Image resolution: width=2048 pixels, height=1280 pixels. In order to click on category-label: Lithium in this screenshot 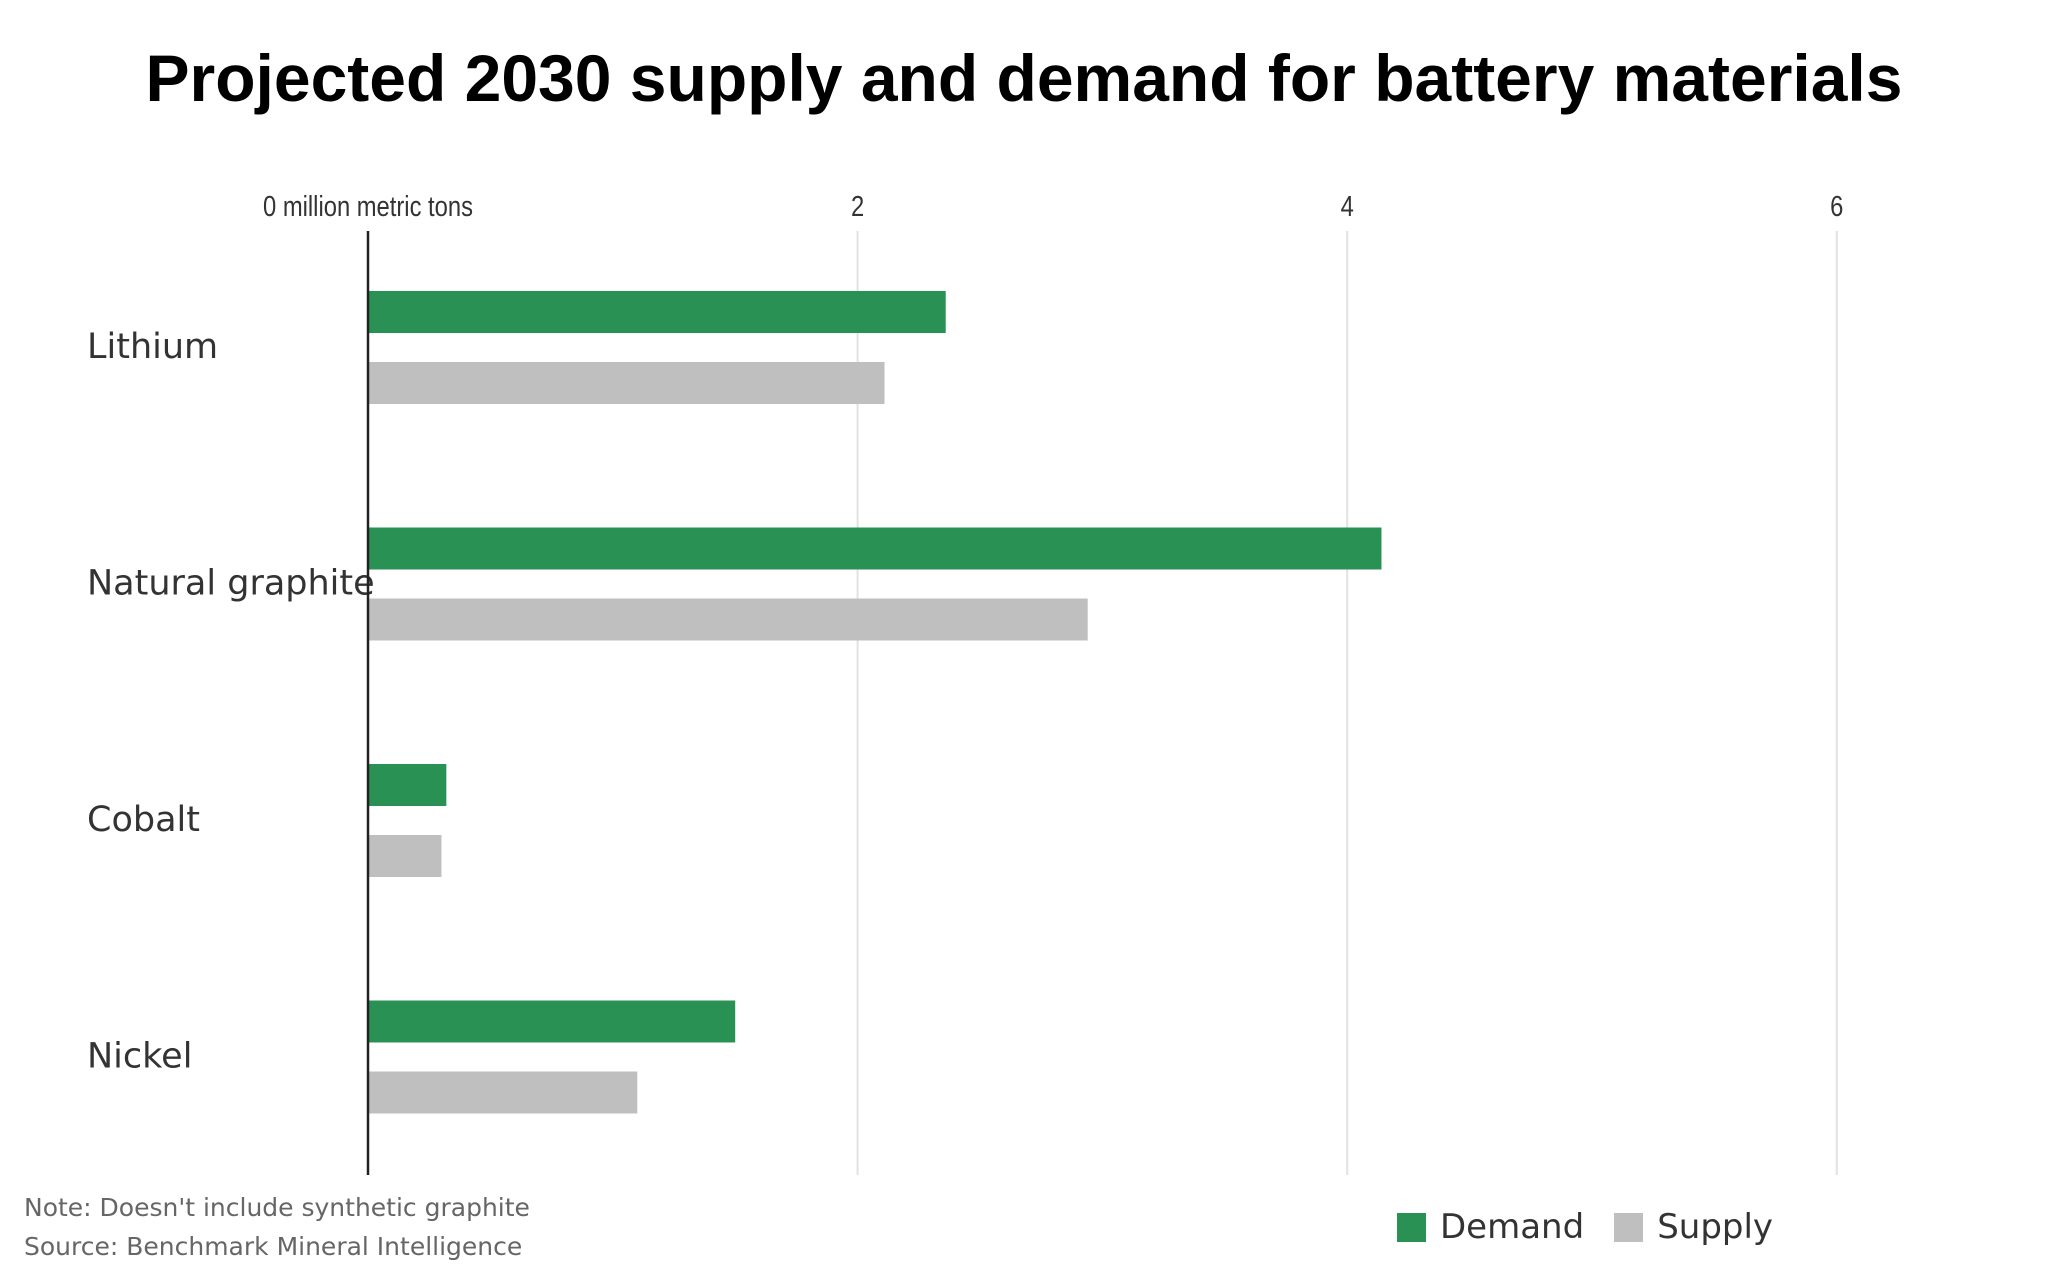, I will do `click(152, 347)`.